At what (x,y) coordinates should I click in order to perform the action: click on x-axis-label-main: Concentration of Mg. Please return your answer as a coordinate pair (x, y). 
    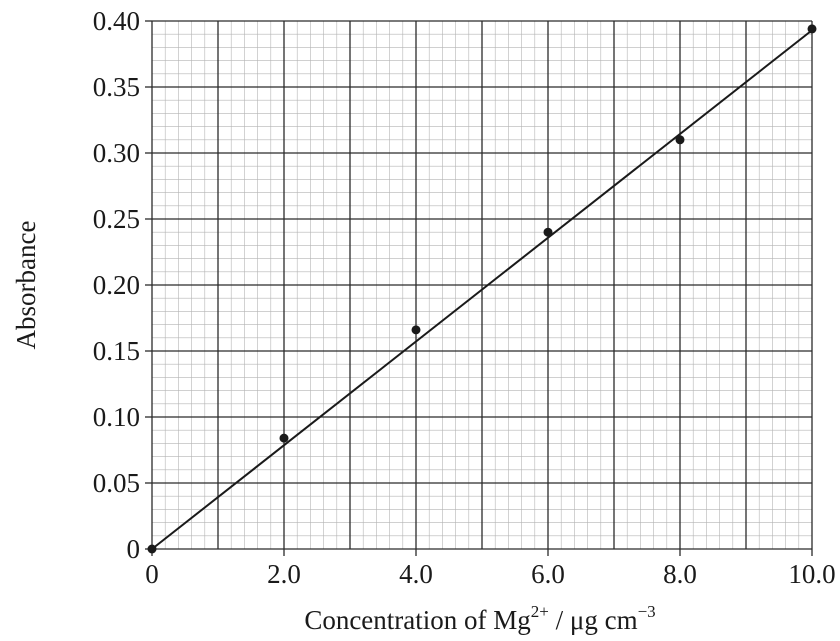
    Looking at the image, I should click on (417, 620).